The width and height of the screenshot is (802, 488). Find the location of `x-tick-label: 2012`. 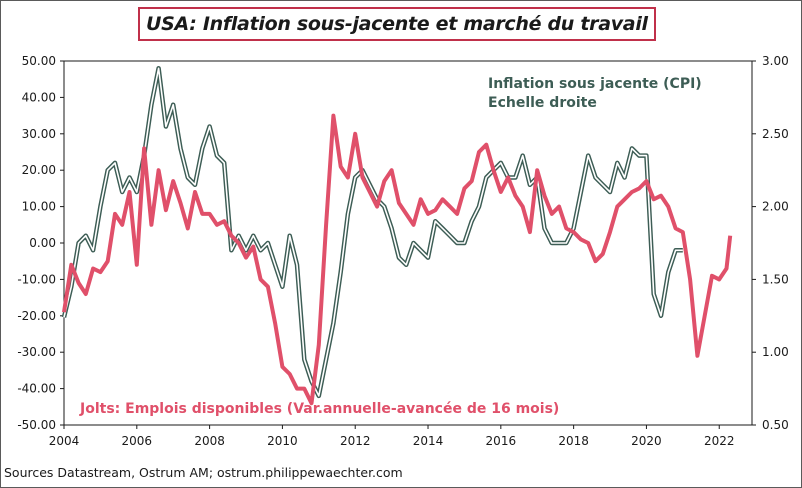

x-tick-label: 2012 is located at coordinates (355, 441).